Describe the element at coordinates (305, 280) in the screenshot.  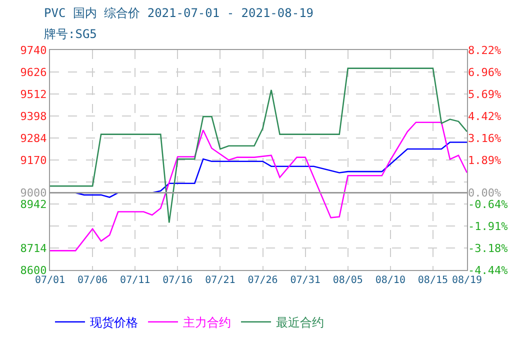
I see `x-tick-label: 07/31` at that location.